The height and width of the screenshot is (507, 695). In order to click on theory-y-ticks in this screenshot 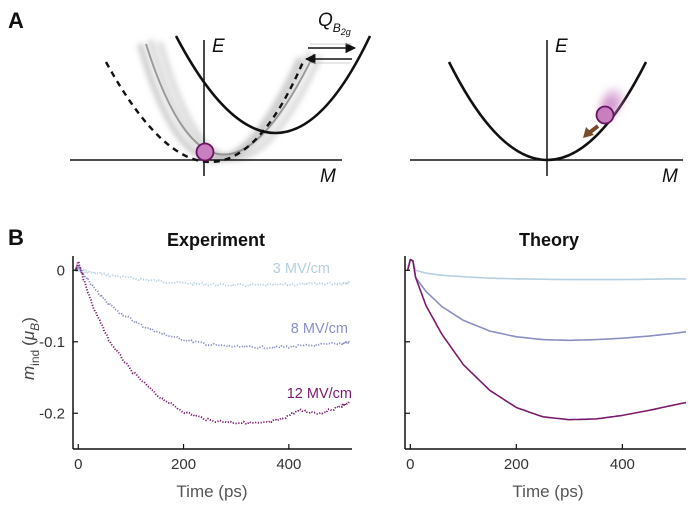, I will do `click(407, 341)`.